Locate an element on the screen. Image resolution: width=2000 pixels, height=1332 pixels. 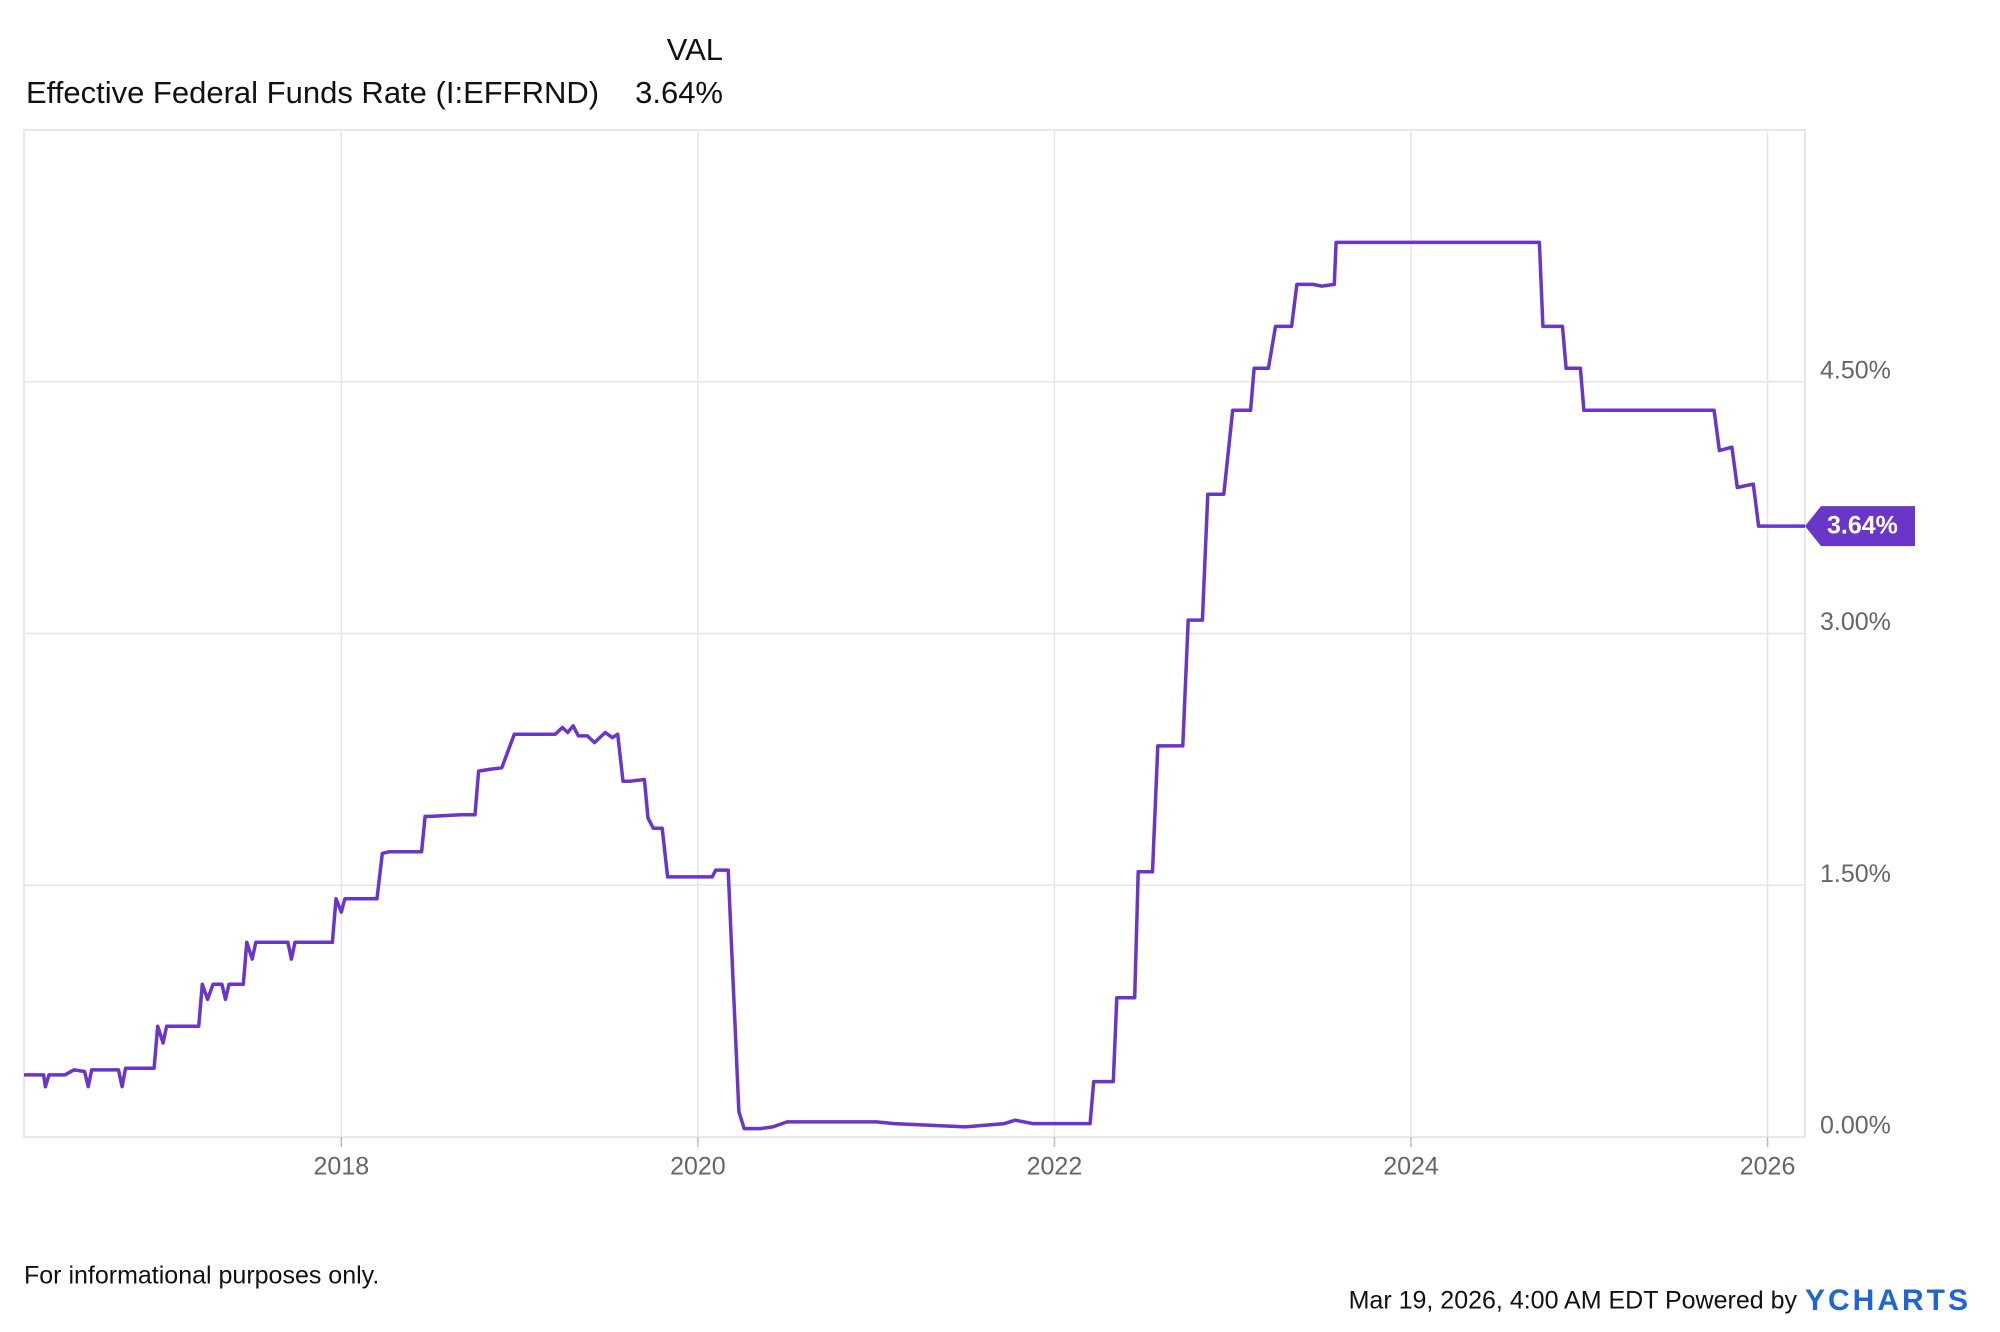
legend-value: 3.64% is located at coordinates (679, 92).